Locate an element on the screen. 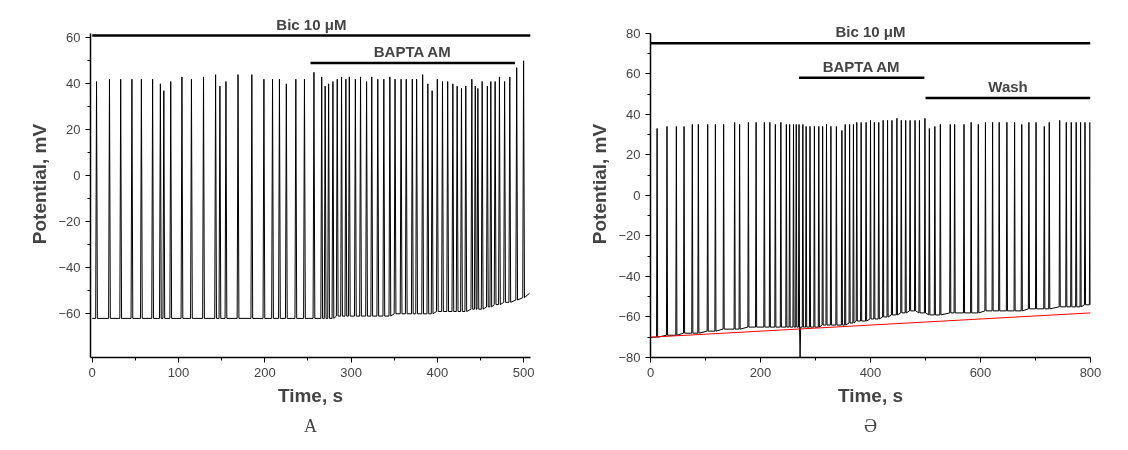 The image size is (1128, 450). y-tick-label: −80 is located at coordinates (629, 357).